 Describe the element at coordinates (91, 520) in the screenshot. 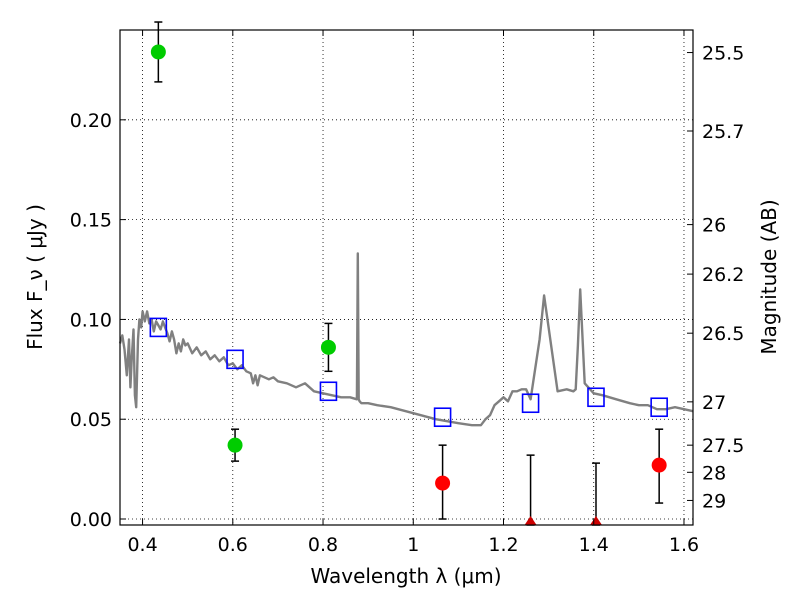

I see `y-tick-label: 0.00` at that location.